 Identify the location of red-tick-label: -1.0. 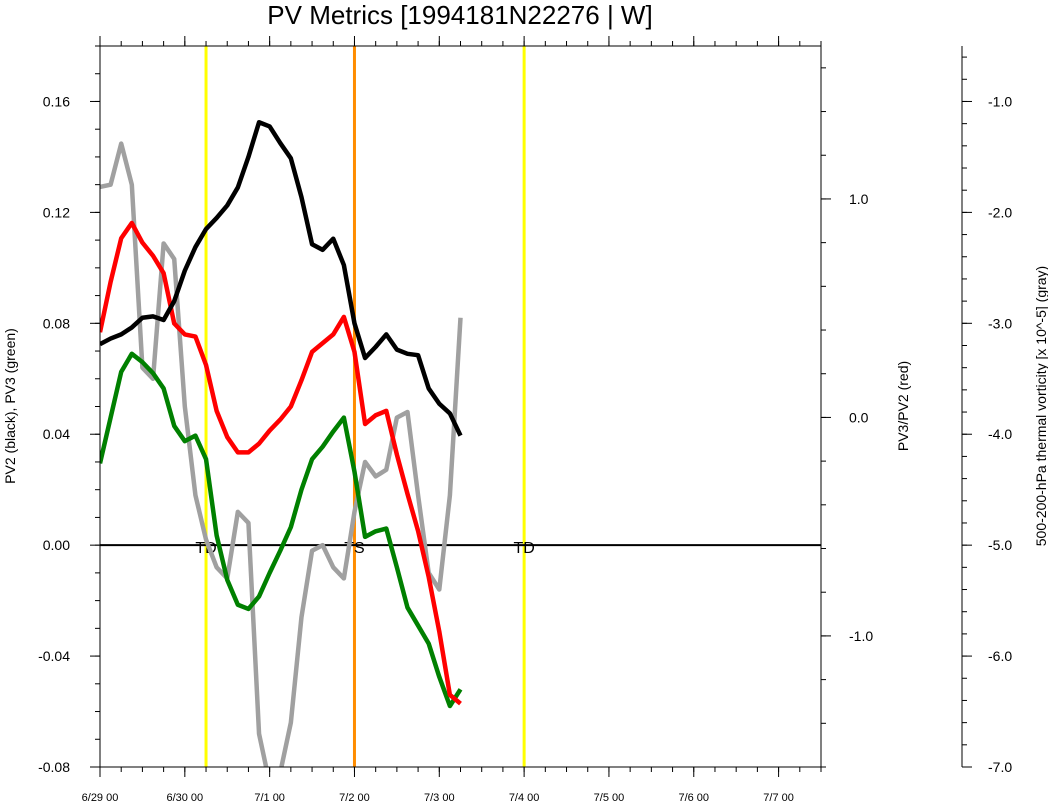
(861, 636).